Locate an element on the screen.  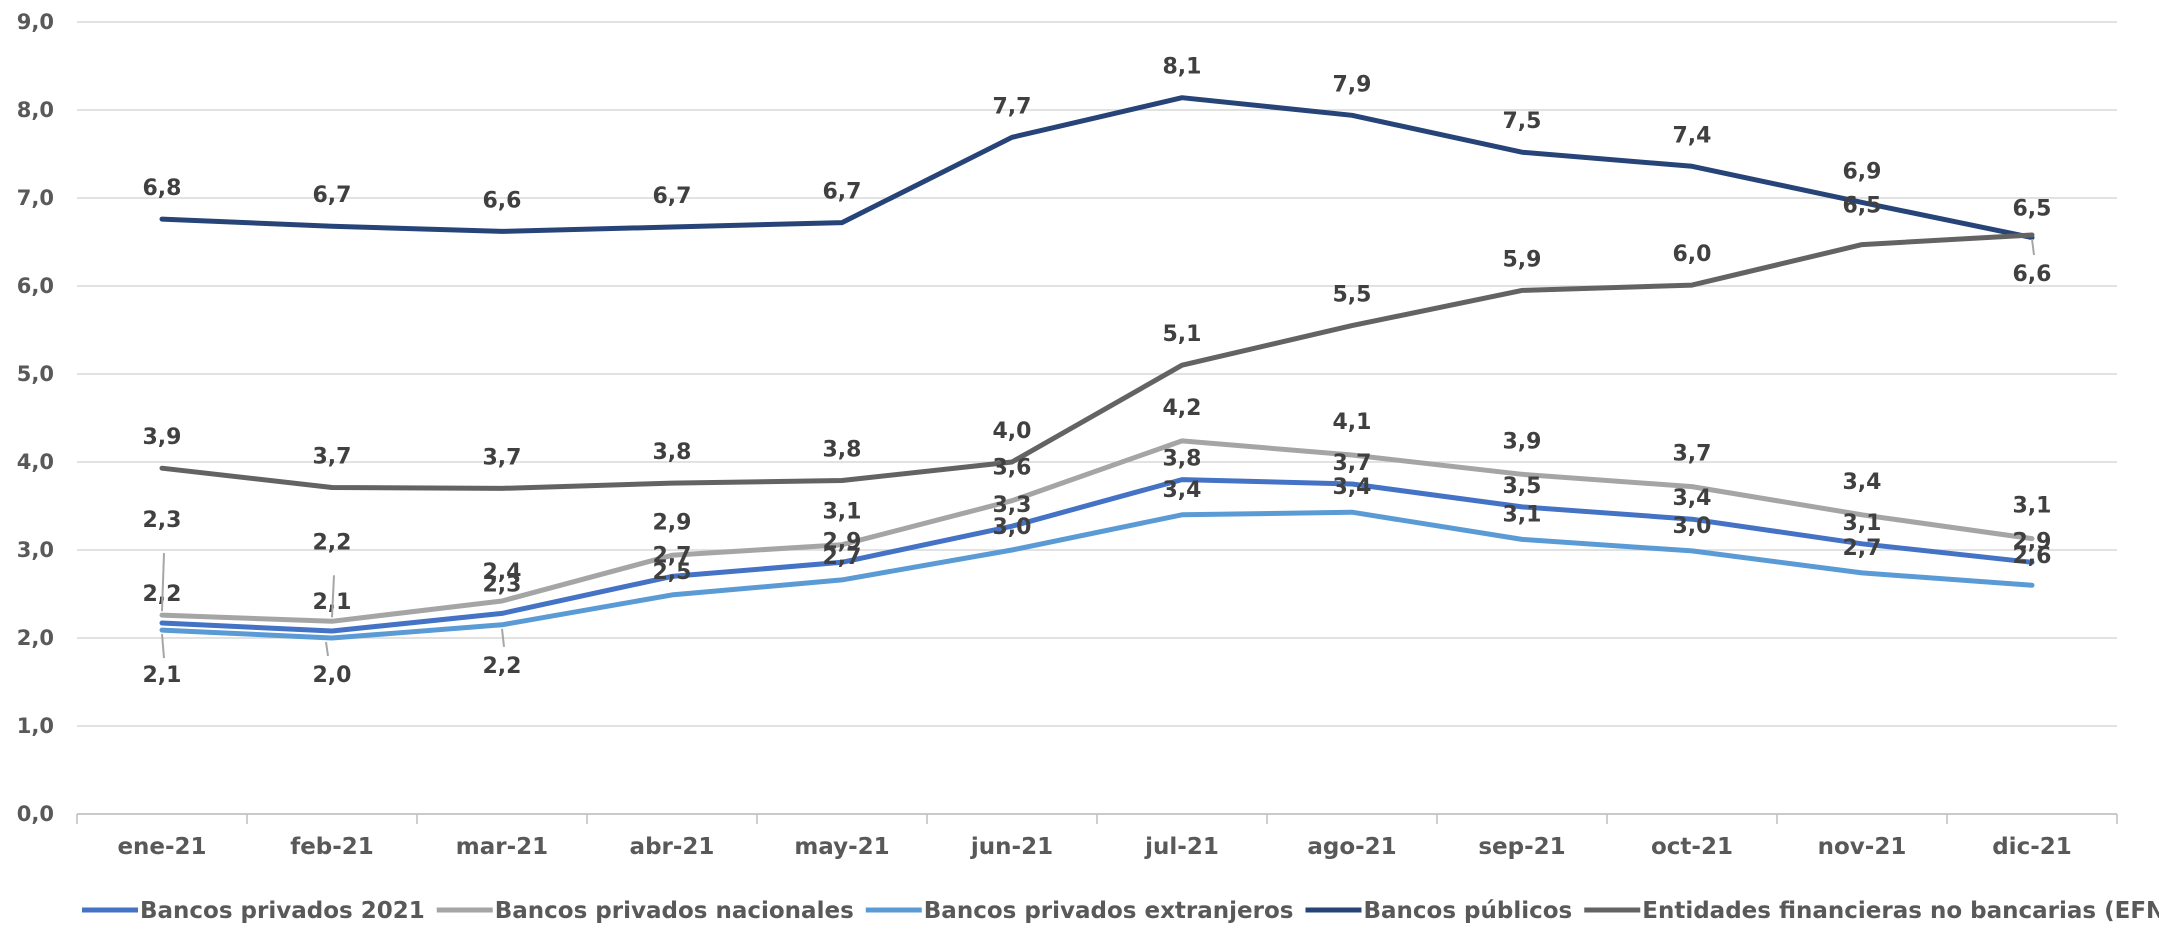
data-label: 5,1 is located at coordinates (1182, 334).